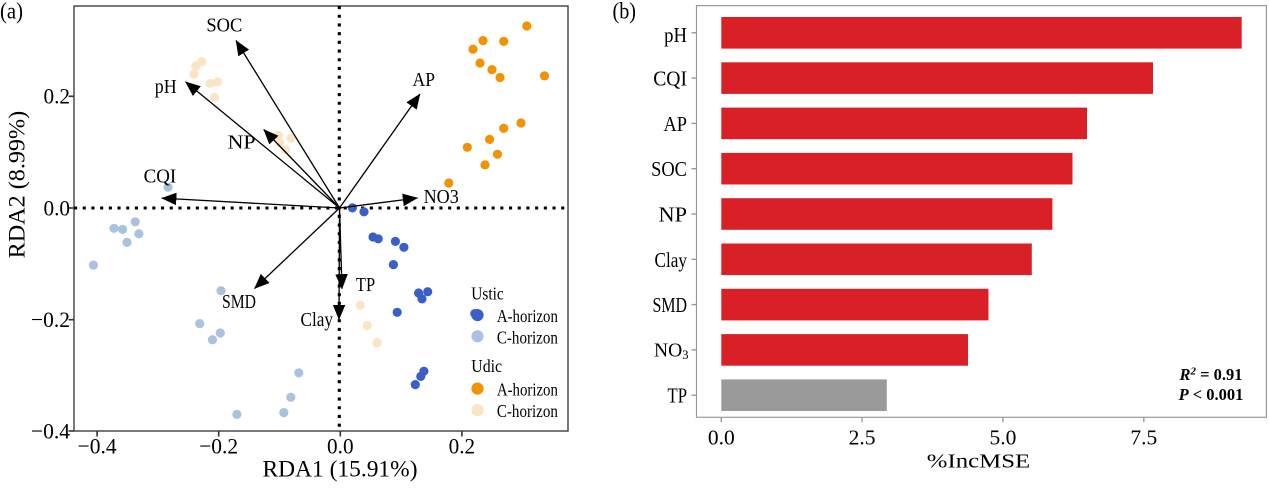  What do you see at coordinates (17, 185) in the screenshot?
I see `svg-text: RDA2 (8.99%)` at bounding box center [17, 185].